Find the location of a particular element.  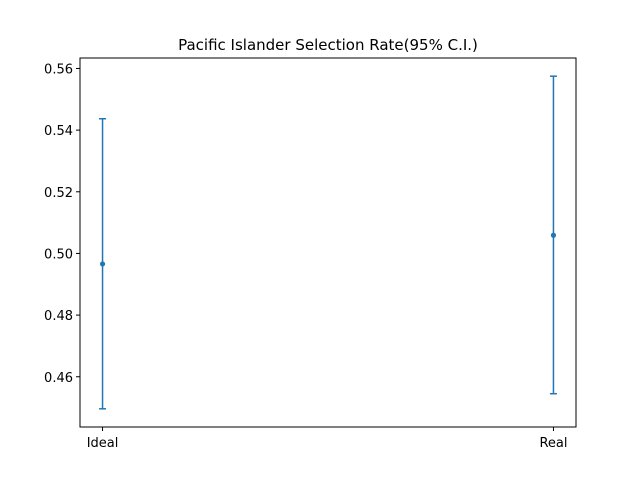

y-tick-label: 0.52 is located at coordinates (58, 193).